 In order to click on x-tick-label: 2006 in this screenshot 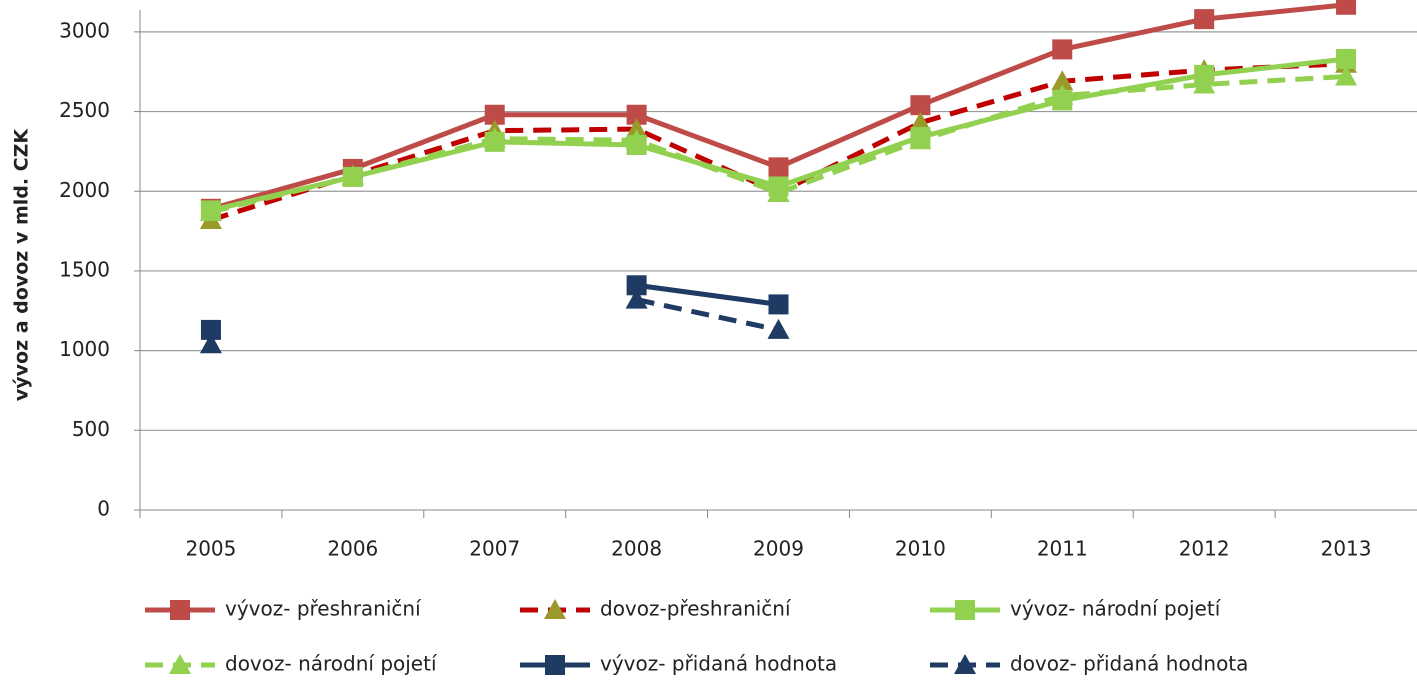, I will do `click(352, 549)`.